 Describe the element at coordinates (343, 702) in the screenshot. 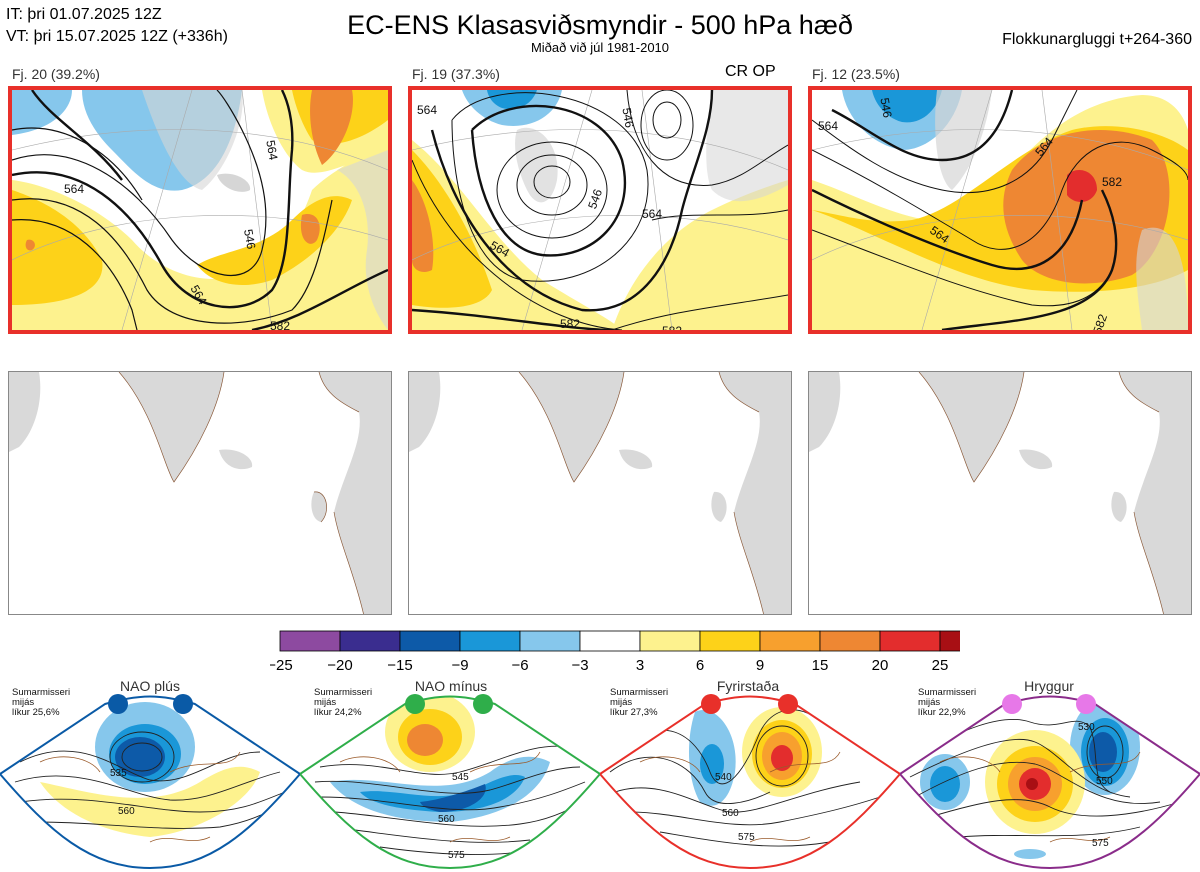

I see `regime-info: Sumarmisseri mijás líkur 24,2%` at that location.